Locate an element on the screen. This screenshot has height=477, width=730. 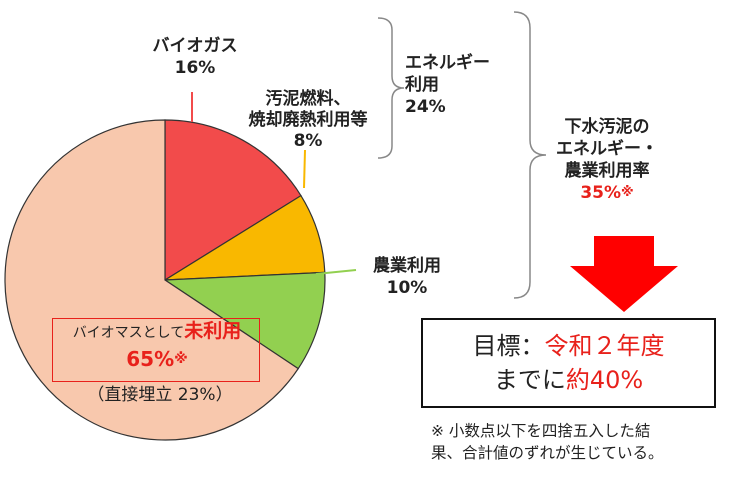
rate-line3: 農業利用率 is located at coordinates (607, 171).